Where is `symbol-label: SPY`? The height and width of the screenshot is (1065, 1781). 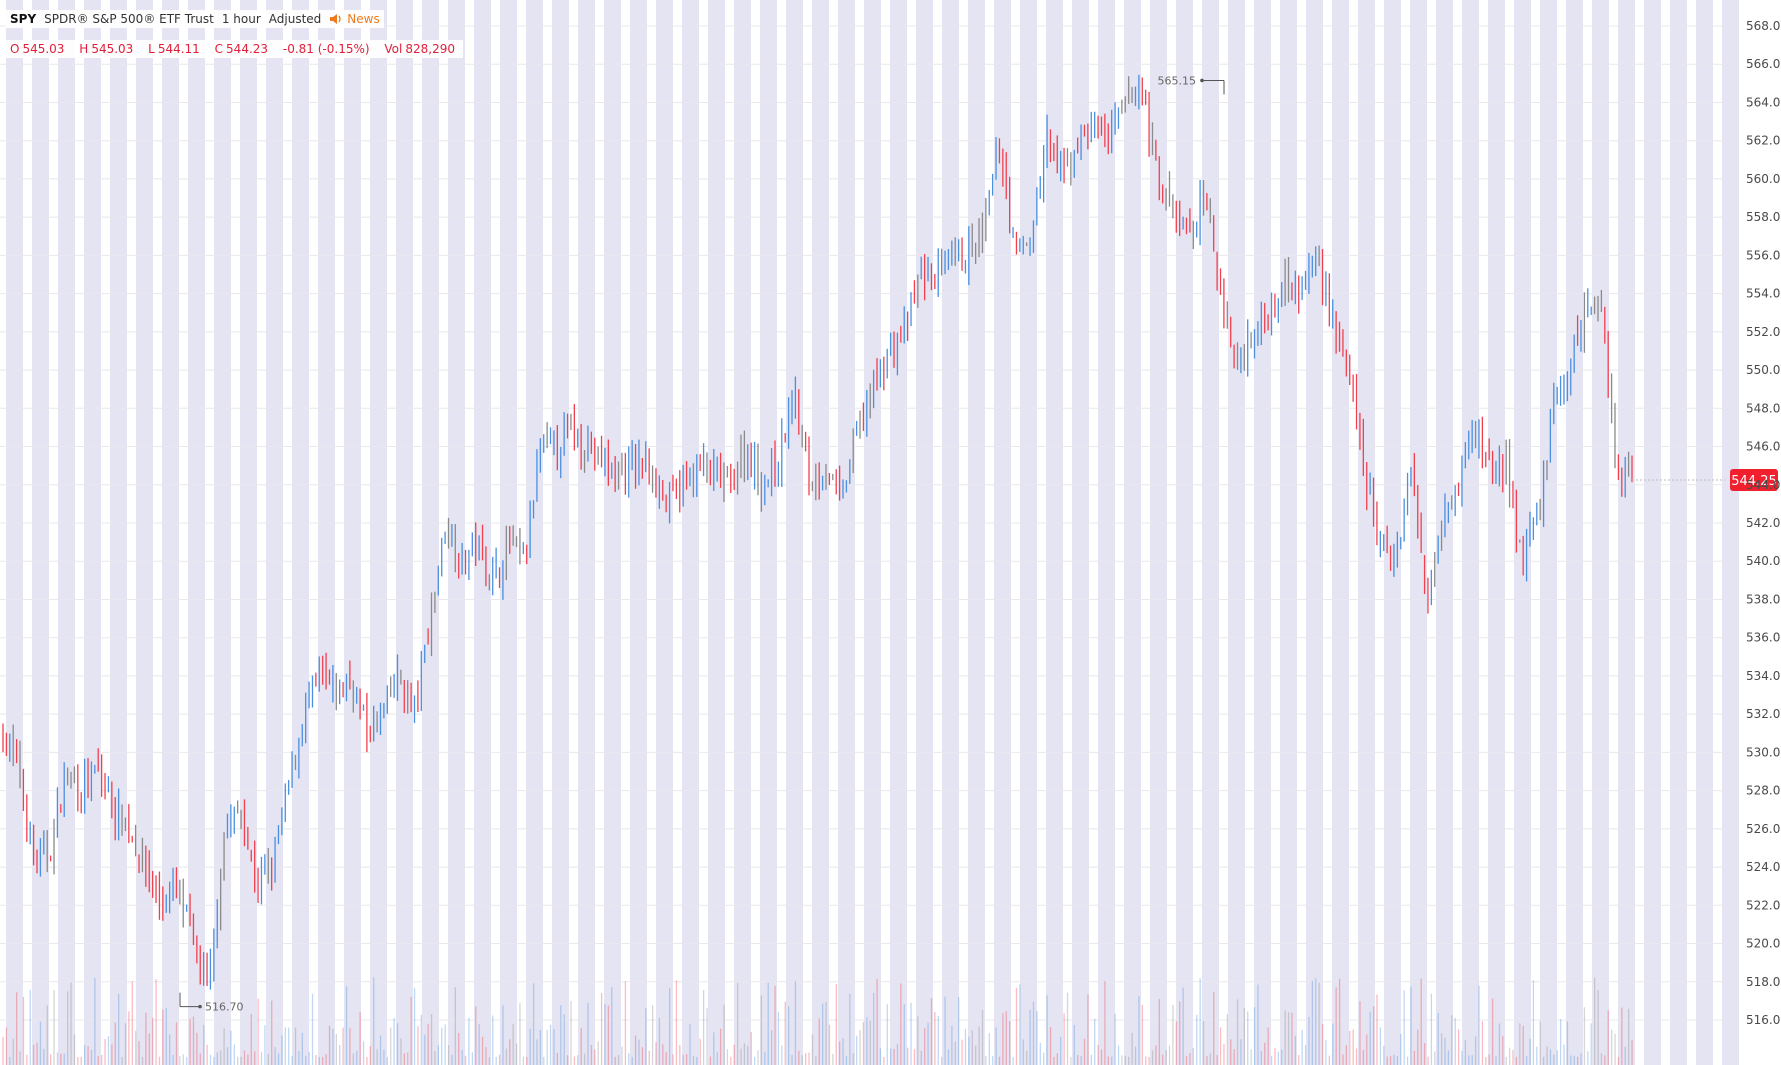
symbol-label: SPY is located at coordinates (23, 19).